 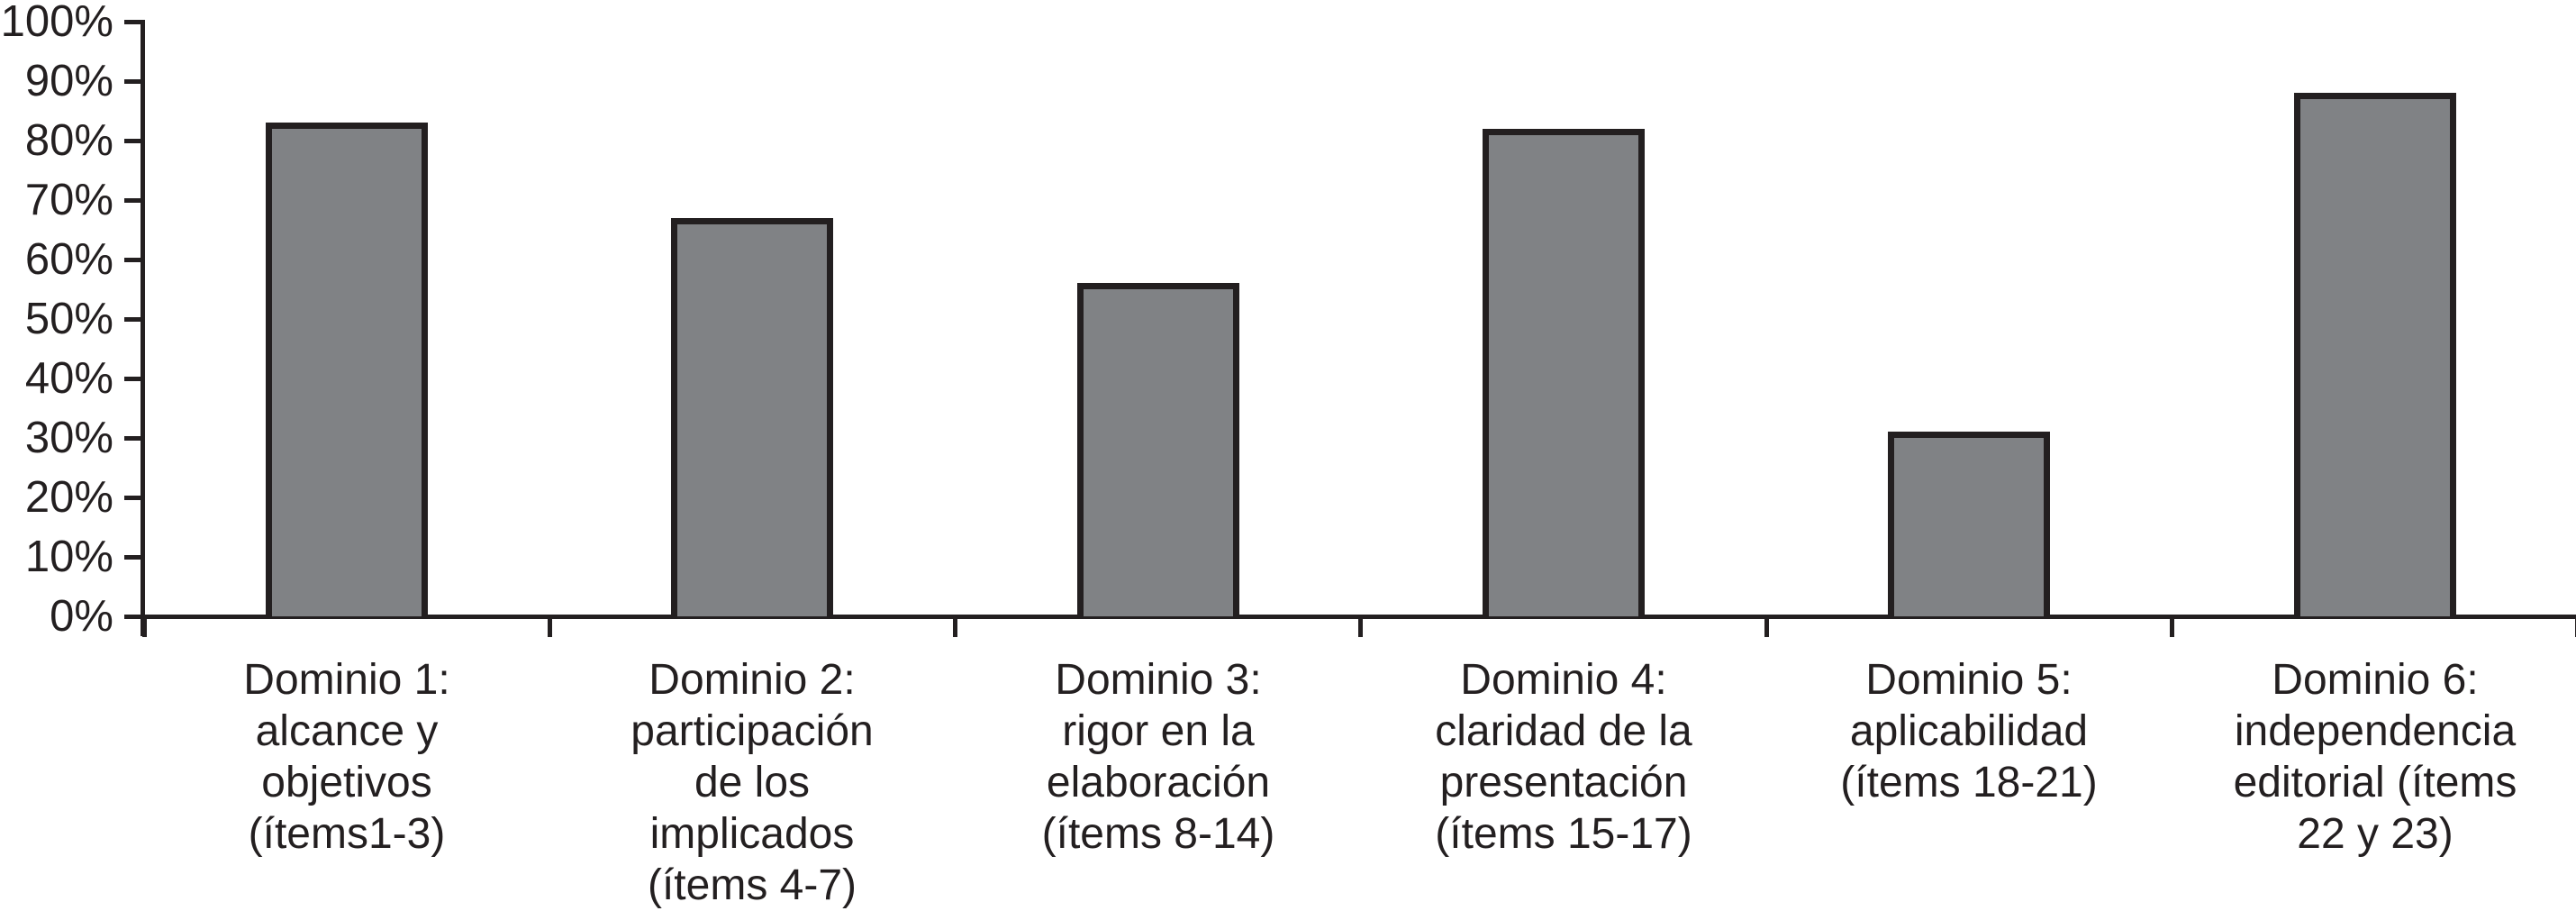 What do you see at coordinates (56, 23) in the screenshot?
I see `y-tick-label-100: 100%` at bounding box center [56, 23].